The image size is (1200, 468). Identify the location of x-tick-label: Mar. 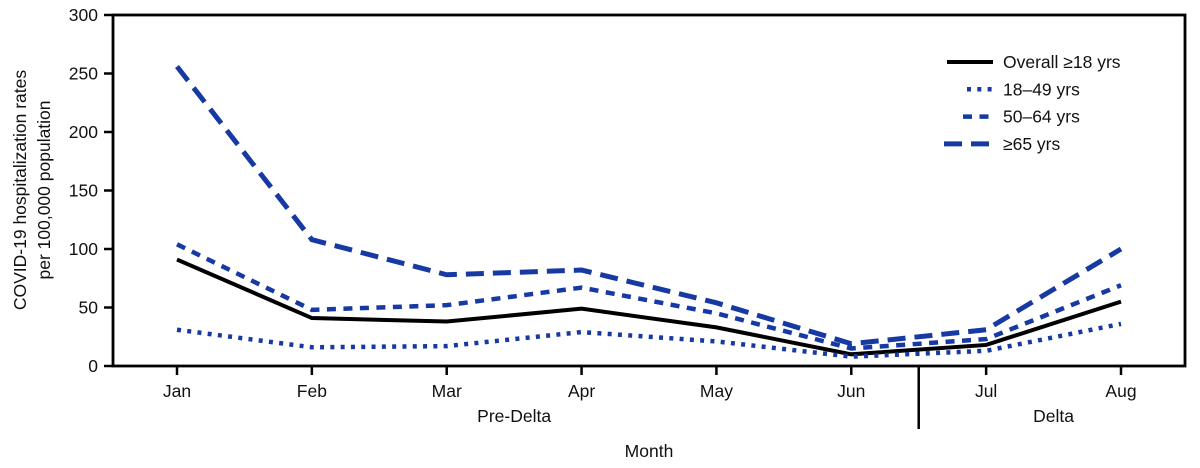
(447, 391).